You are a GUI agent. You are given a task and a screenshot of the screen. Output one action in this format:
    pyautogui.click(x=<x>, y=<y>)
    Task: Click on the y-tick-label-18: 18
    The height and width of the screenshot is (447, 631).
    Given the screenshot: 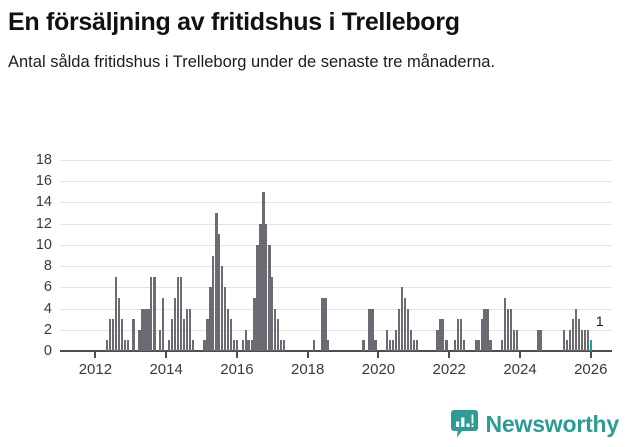 What is the action you would take?
    pyautogui.click(x=43, y=160)
    